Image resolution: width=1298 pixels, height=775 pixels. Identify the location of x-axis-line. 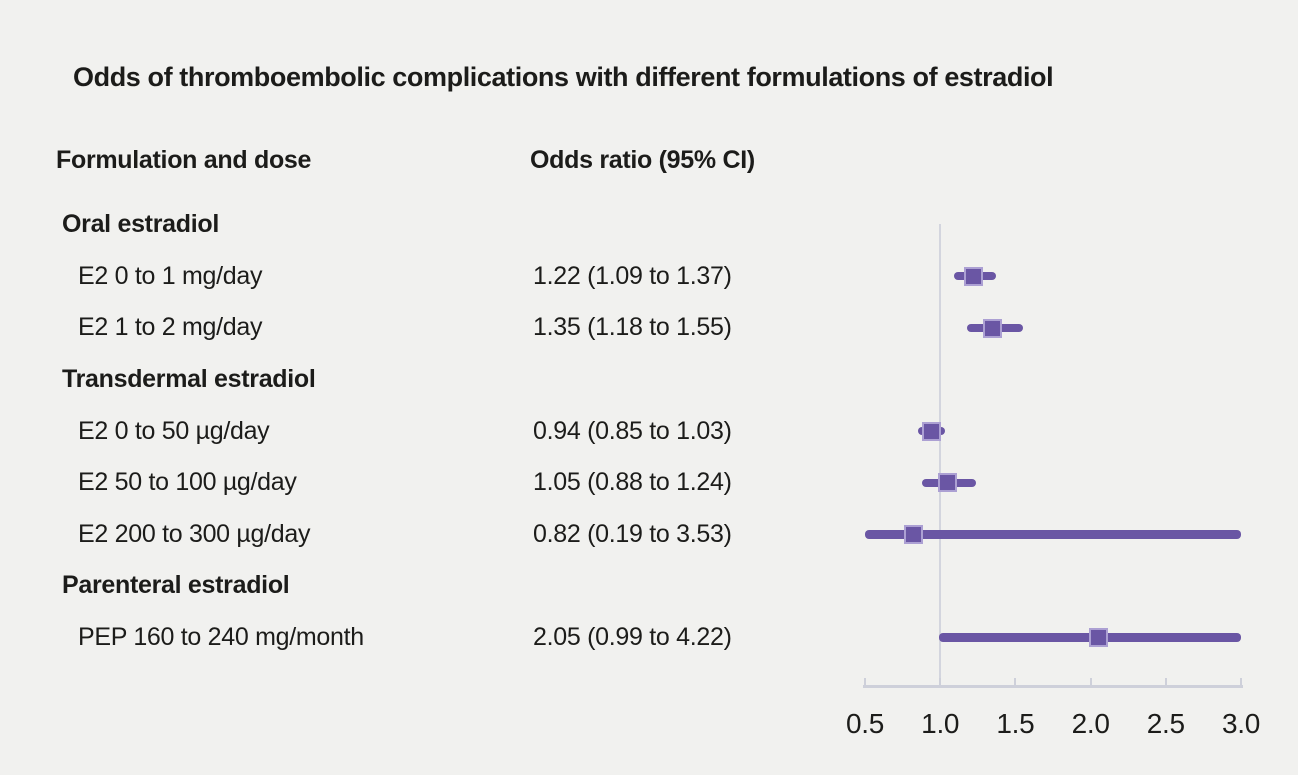
(1053, 686).